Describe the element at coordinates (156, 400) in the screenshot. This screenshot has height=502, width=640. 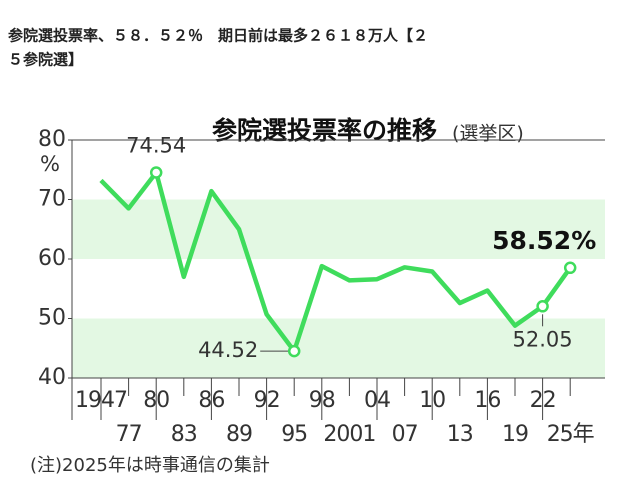
I see `x-tick-label: 80` at that location.